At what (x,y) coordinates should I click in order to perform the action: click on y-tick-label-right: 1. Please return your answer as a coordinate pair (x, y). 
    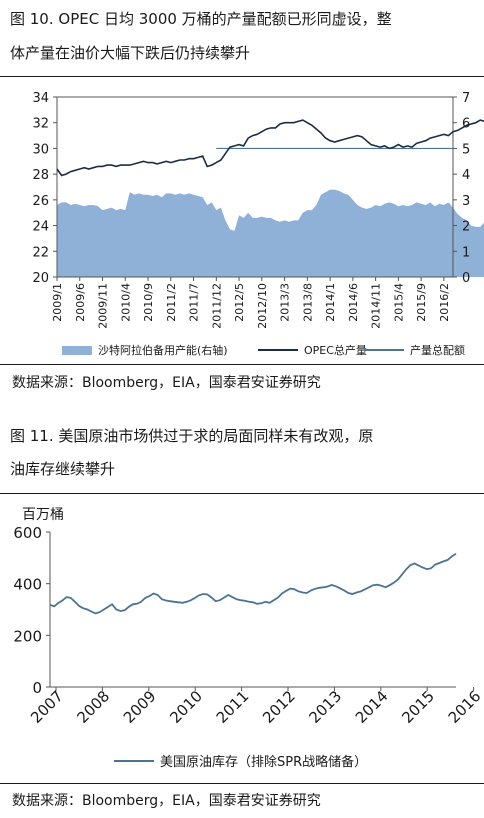
    Looking at the image, I should click on (466, 252).